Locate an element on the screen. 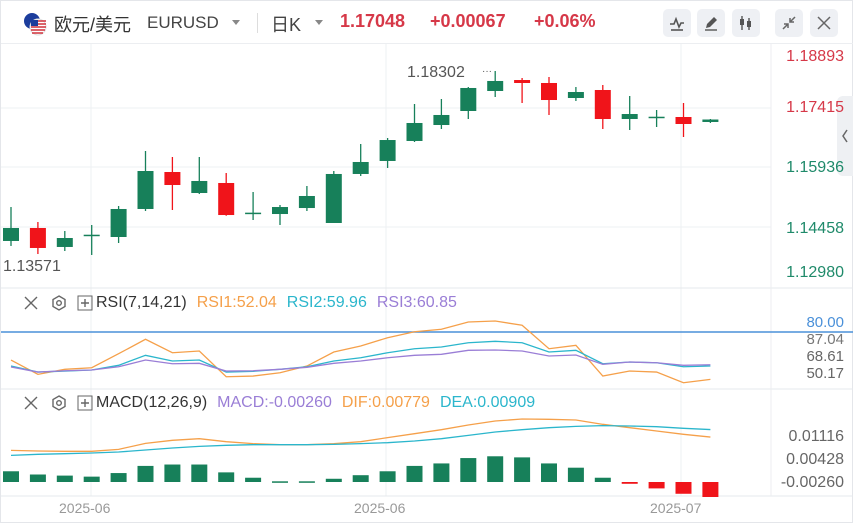  price-axis-label: 1.17415 is located at coordinates (815, 107).